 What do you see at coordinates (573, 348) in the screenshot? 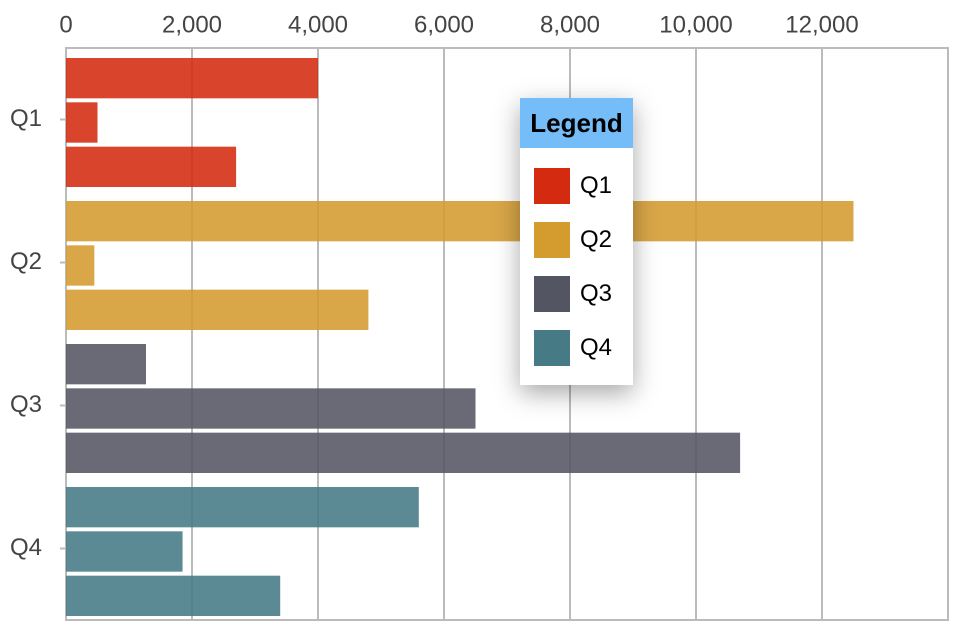
I see `legend-item: Q4` at bounding box center [573, 348].